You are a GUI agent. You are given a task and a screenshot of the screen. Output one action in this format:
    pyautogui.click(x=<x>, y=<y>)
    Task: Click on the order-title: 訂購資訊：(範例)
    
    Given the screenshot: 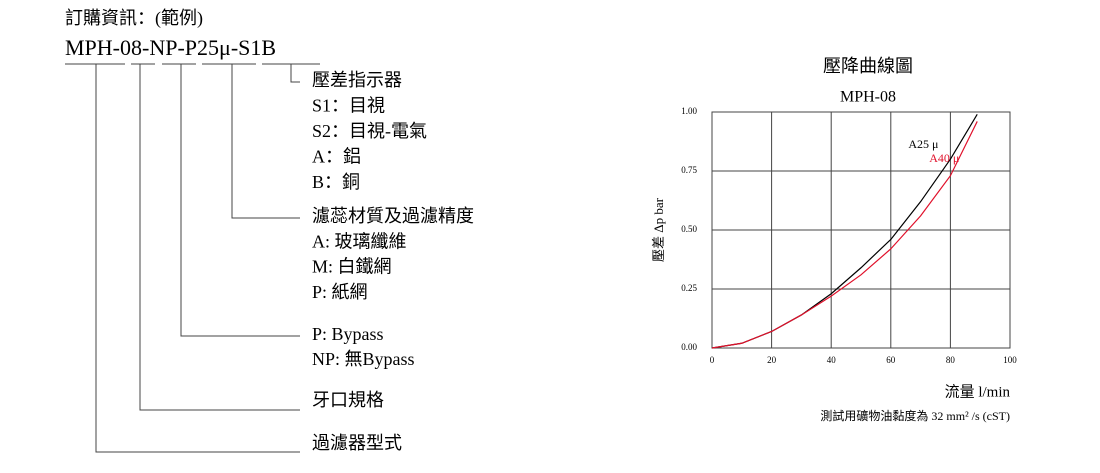 What is the action you would take?
    pyautogui.click(x=134, y=18)
    